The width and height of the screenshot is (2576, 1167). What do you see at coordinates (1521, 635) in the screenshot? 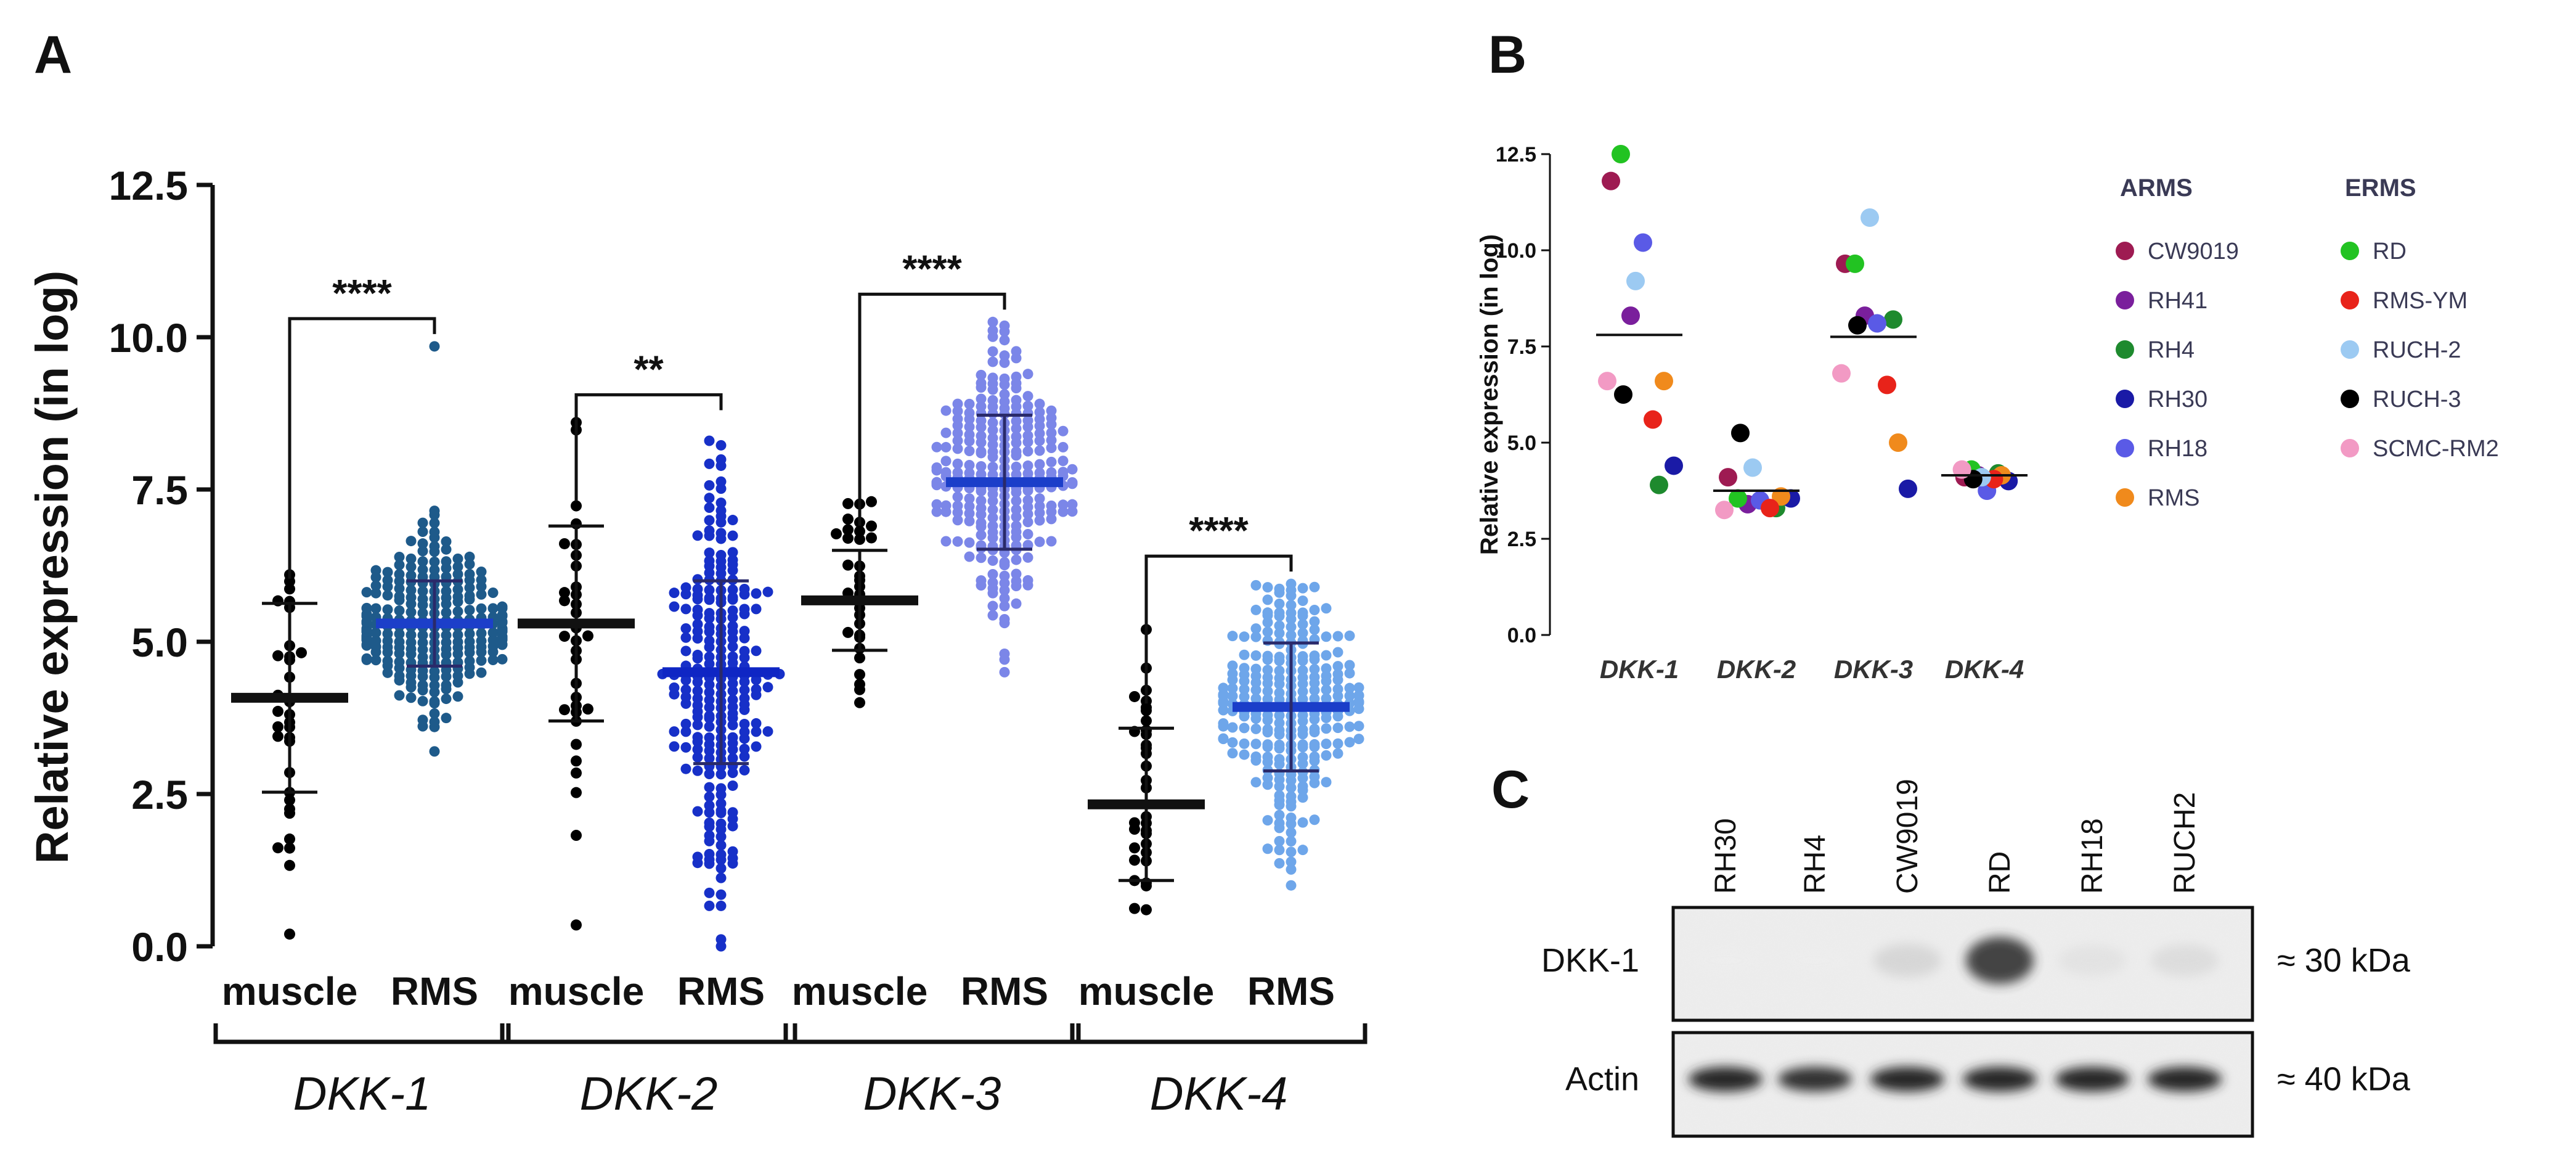
I see `panel-b-y-tick-label: 0.0` at bounding box center [1521, 635].